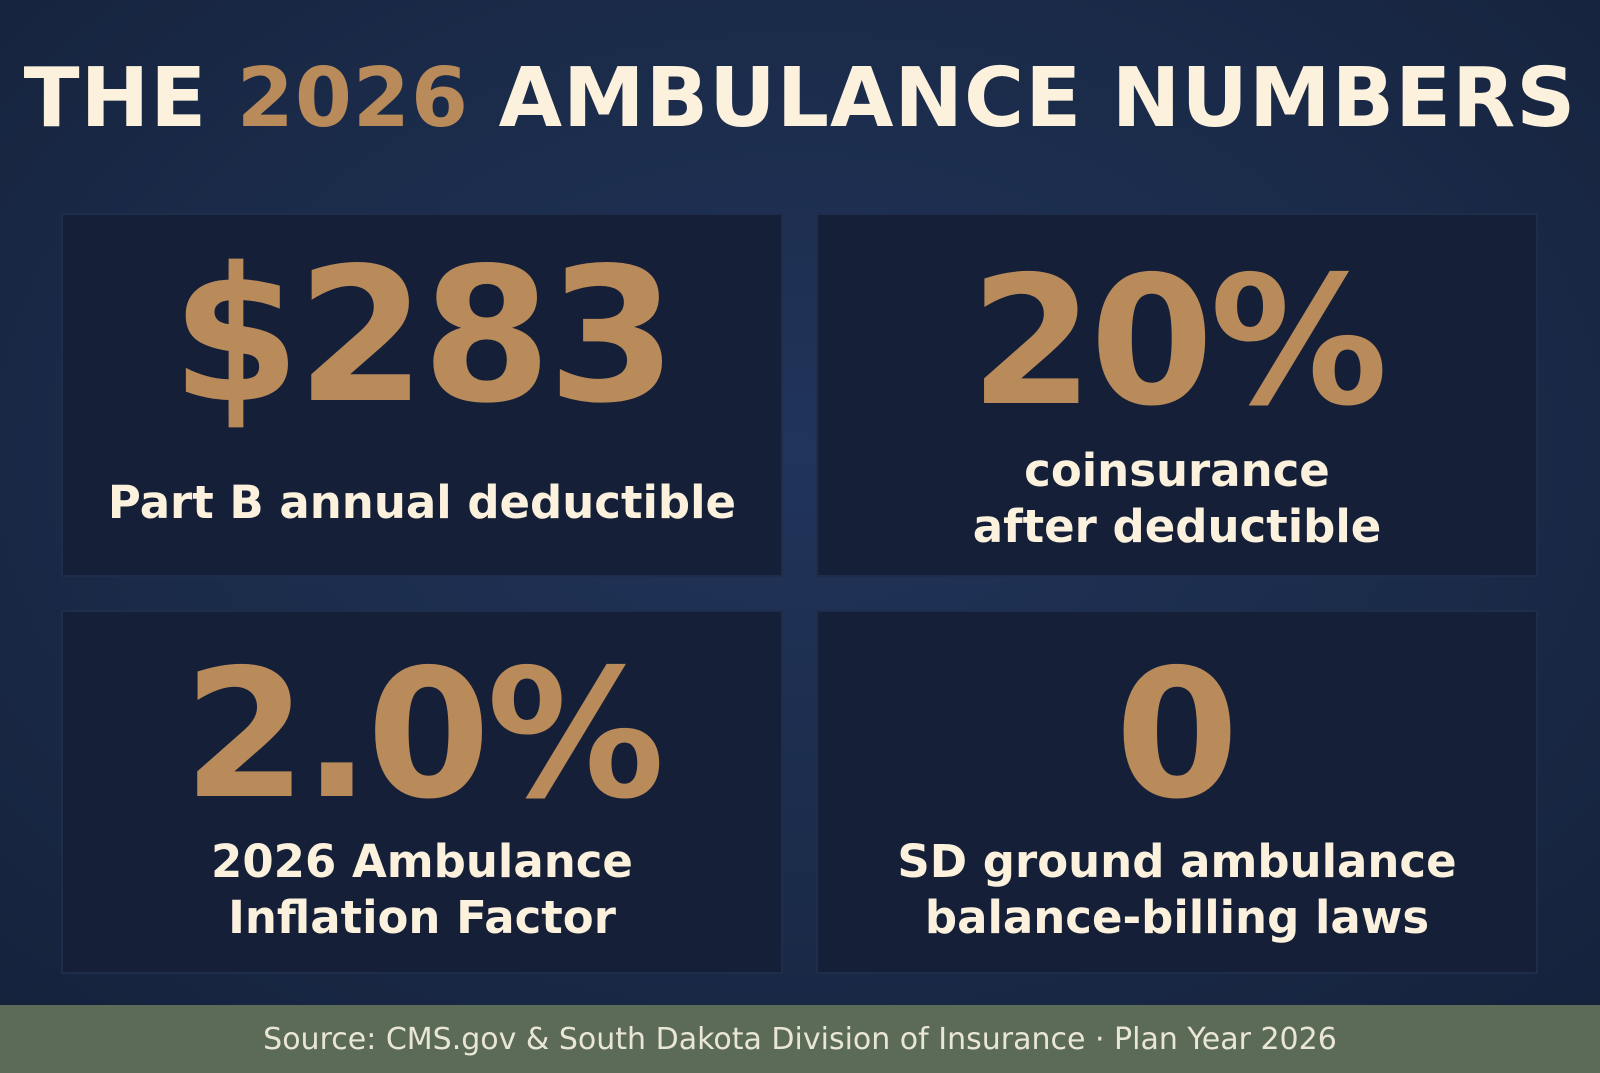 This screenshot has width=1600, height=1073. Describe the element at coordinates (422, 502) in the screenshot. I see `stat-label: Part B annual deductible` at that location.